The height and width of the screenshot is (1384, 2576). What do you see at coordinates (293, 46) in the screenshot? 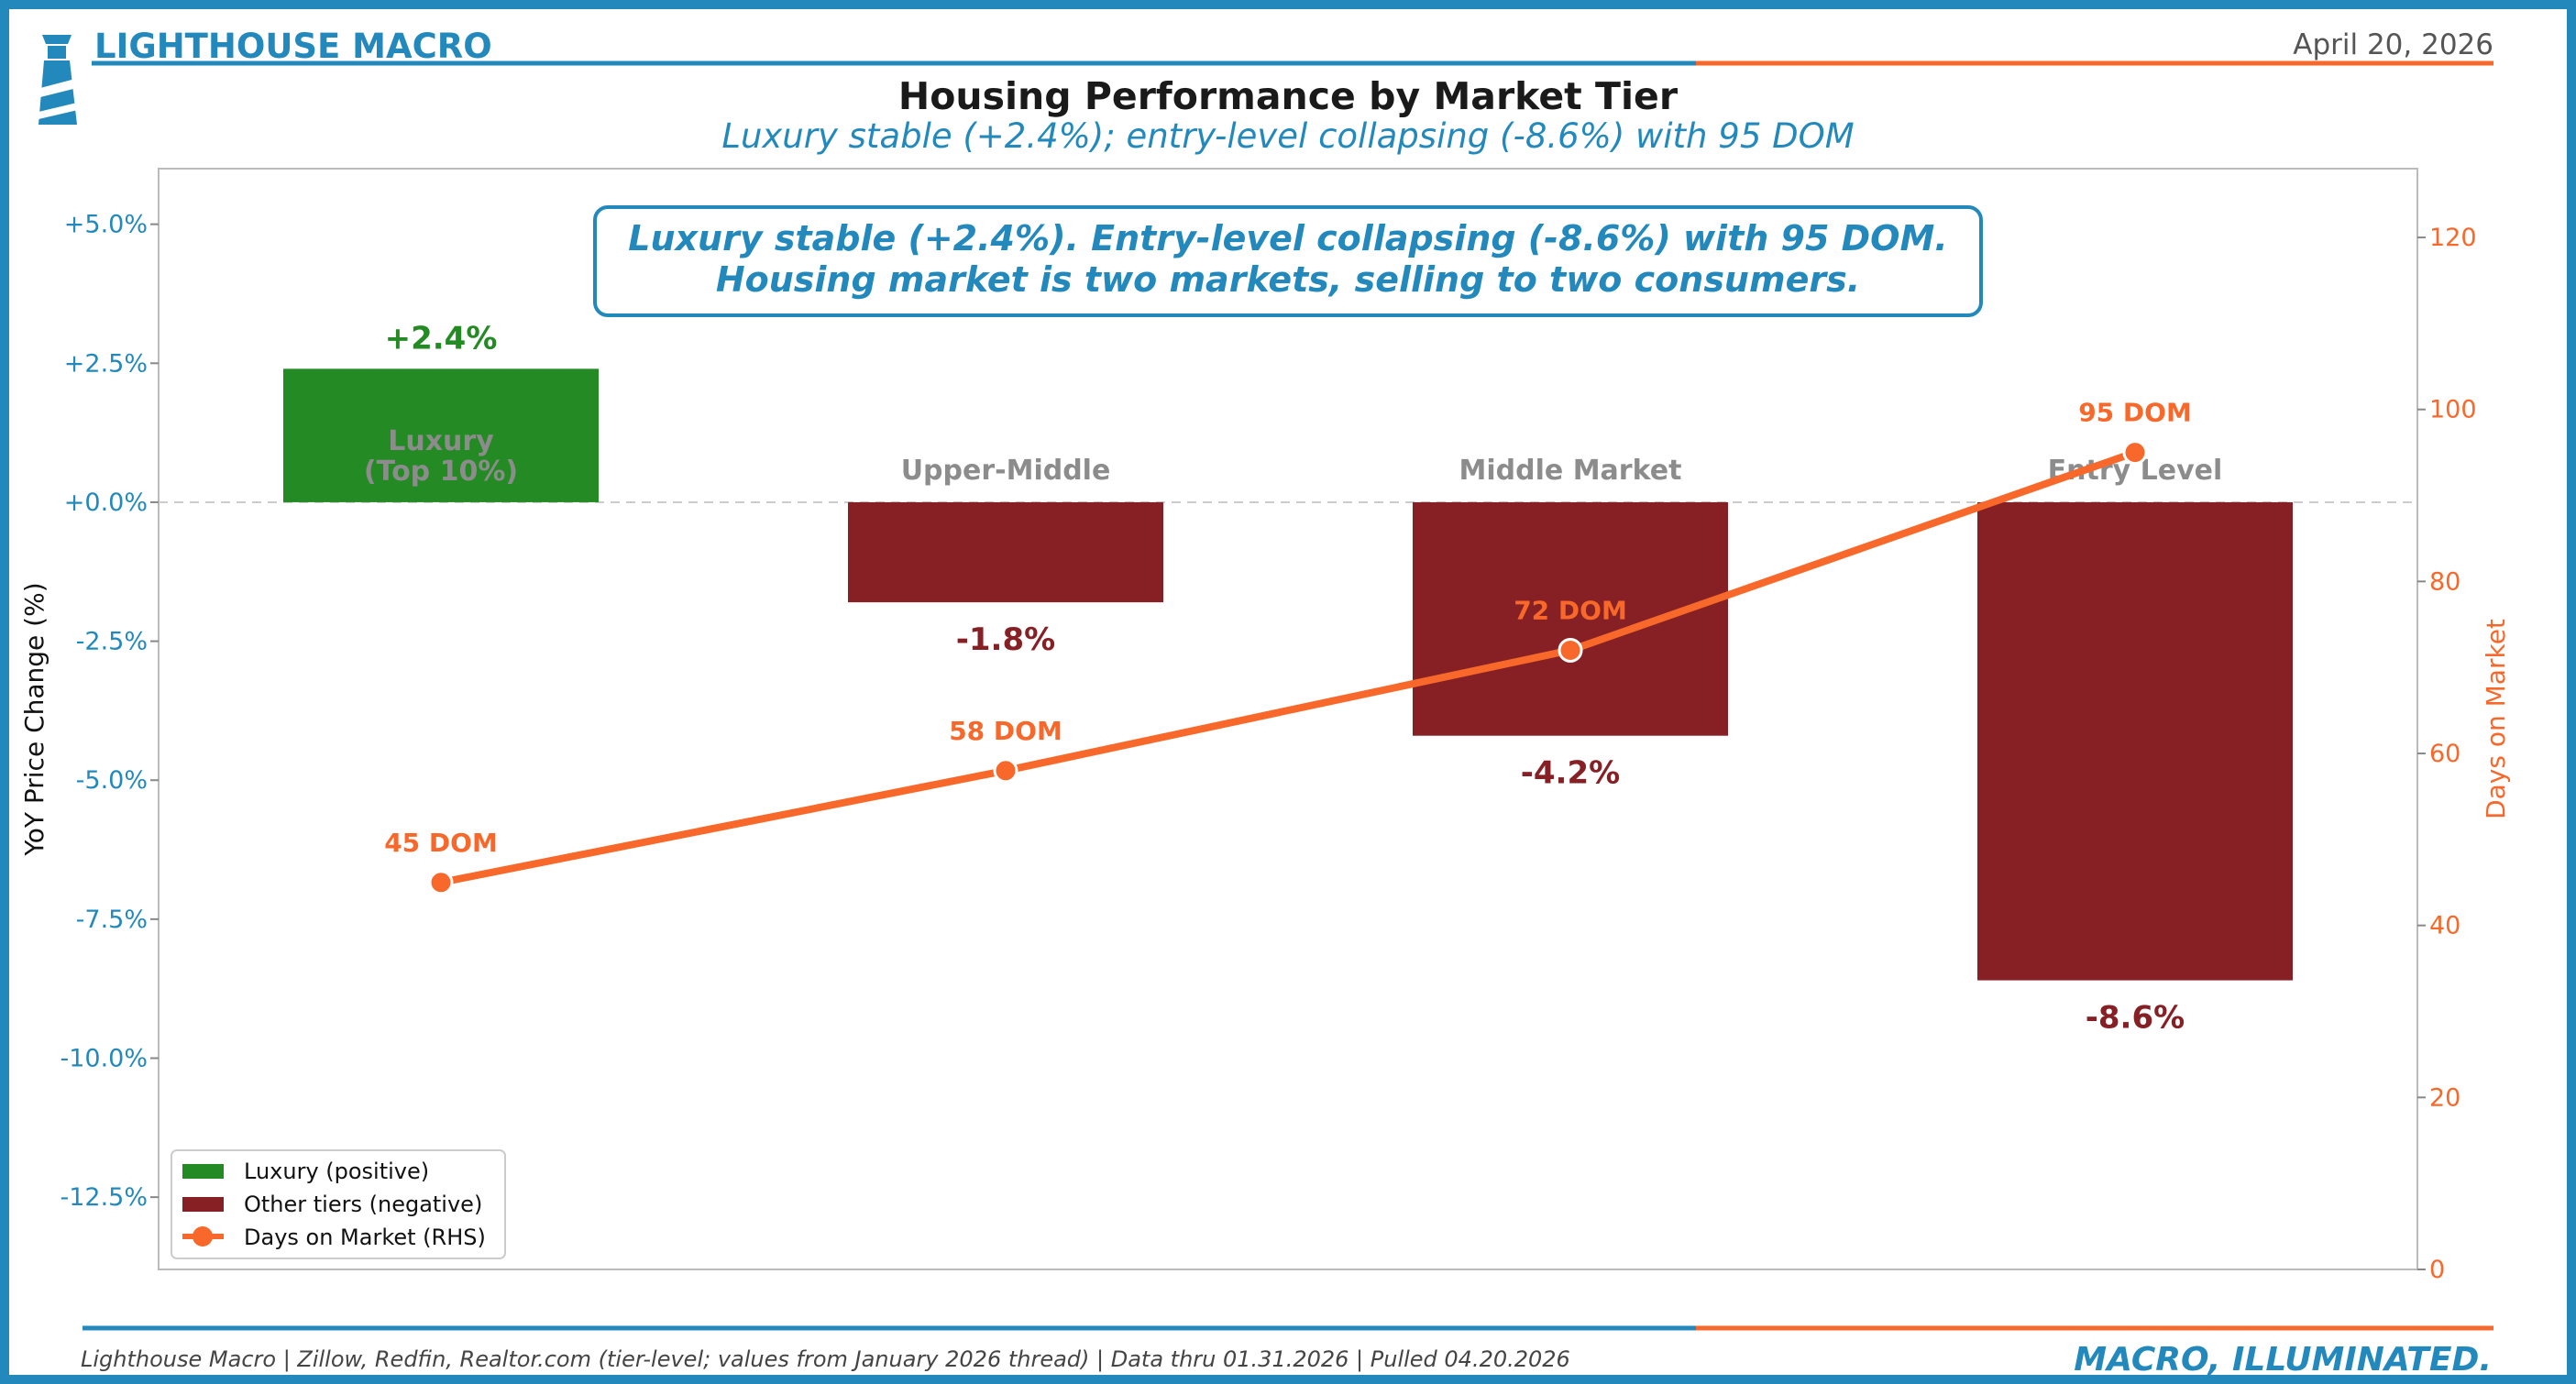
I see `brand-name: LIGHTHOUSE MACRO` at bounding box center [293, 46].